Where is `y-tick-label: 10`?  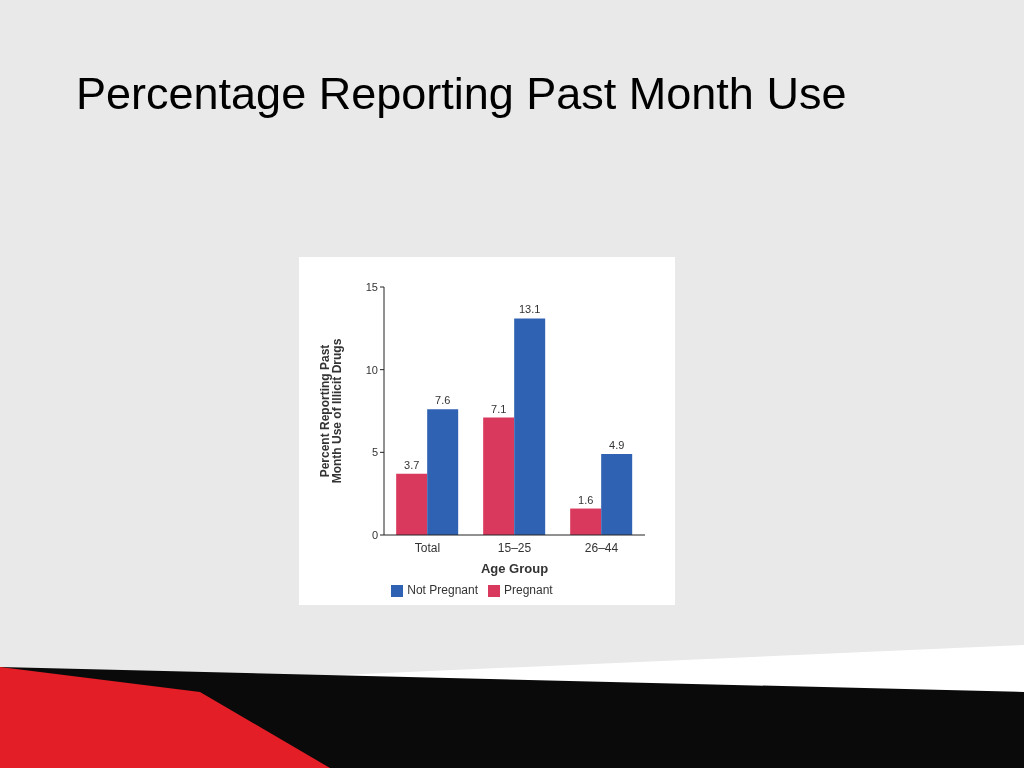 y-tick-label: 10 is located at coordinates (371, 369).